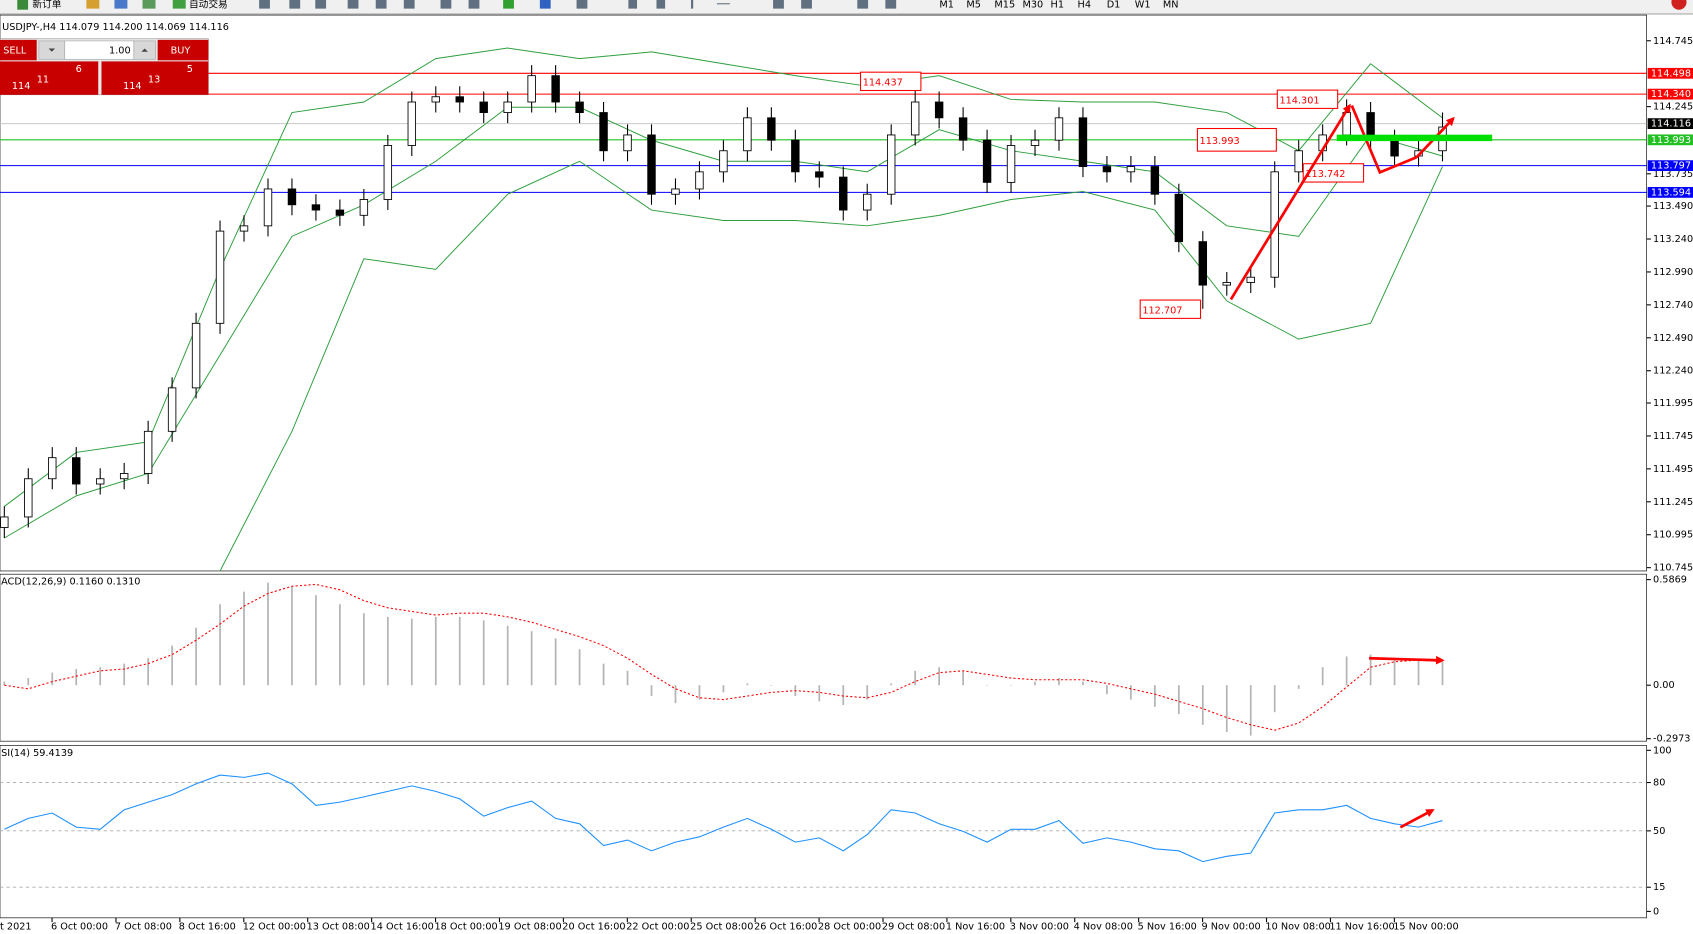 Image resolution: width=1693 pixels, height=934 pixels. I want to click on buy-price-pip: 5, so click(190, 69).